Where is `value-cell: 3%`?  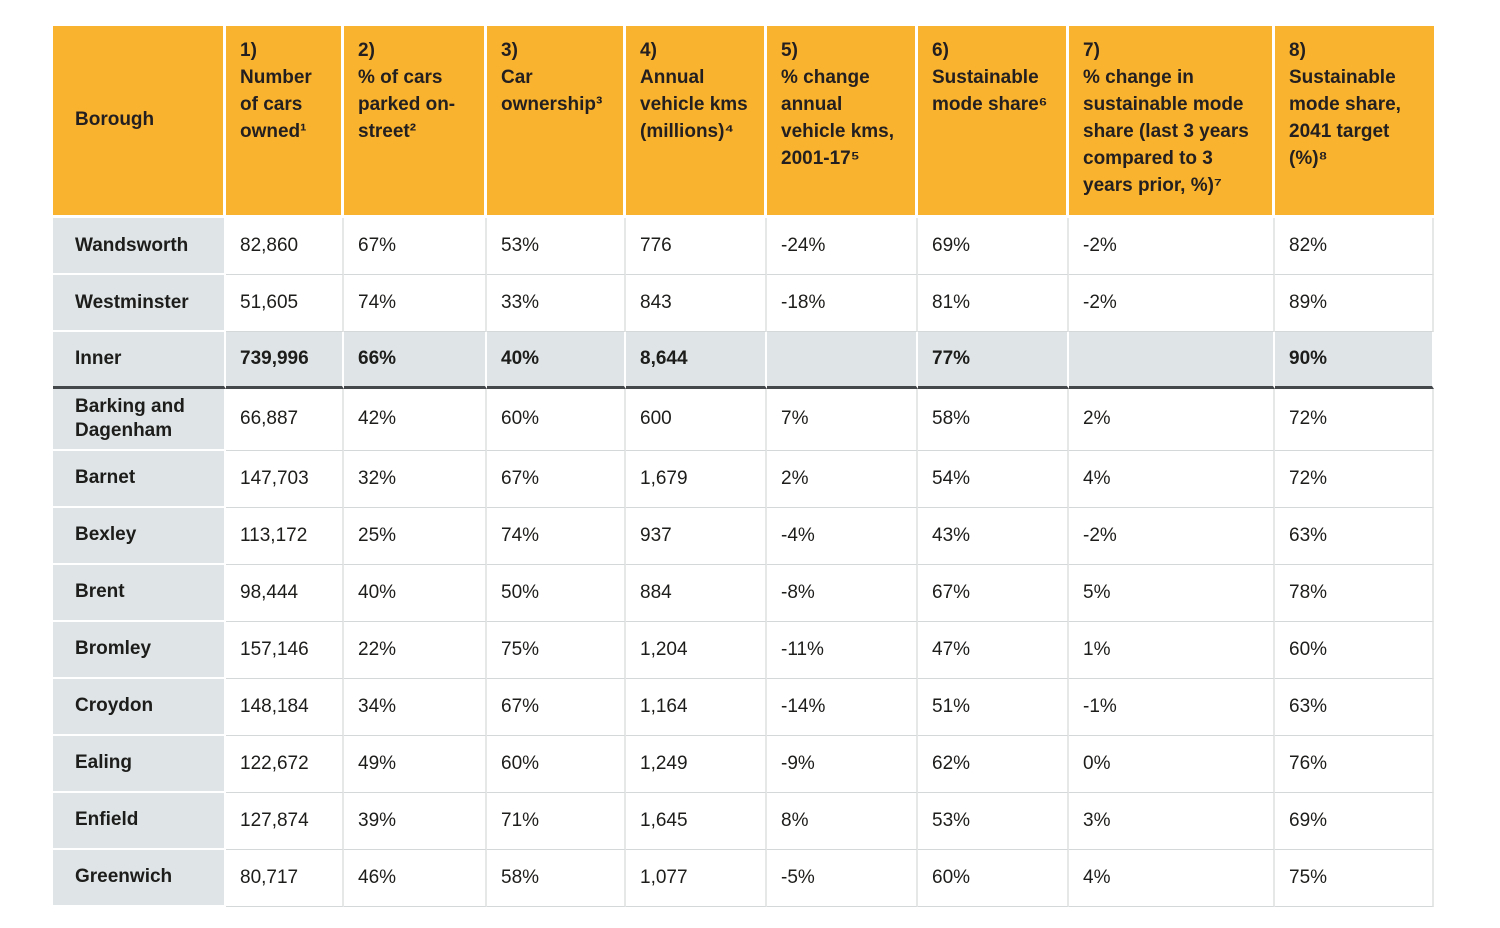 value-cell: 3% is located at coordinates (1172, 821).